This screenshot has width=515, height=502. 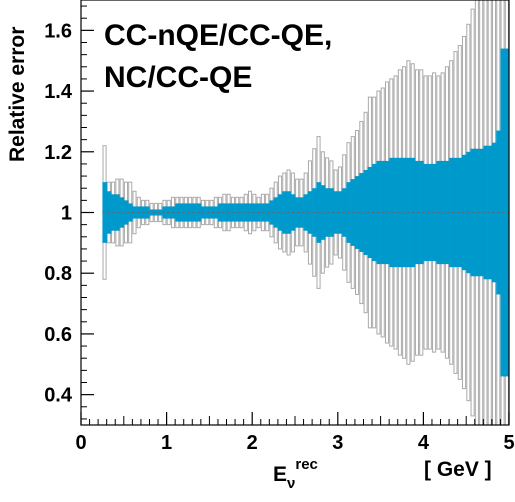 What do you see at coordinates (218, 35) in the screenshot?
I see `title-line-1: CC-nQE/CC-QE,` at bounding box center [218, 35].